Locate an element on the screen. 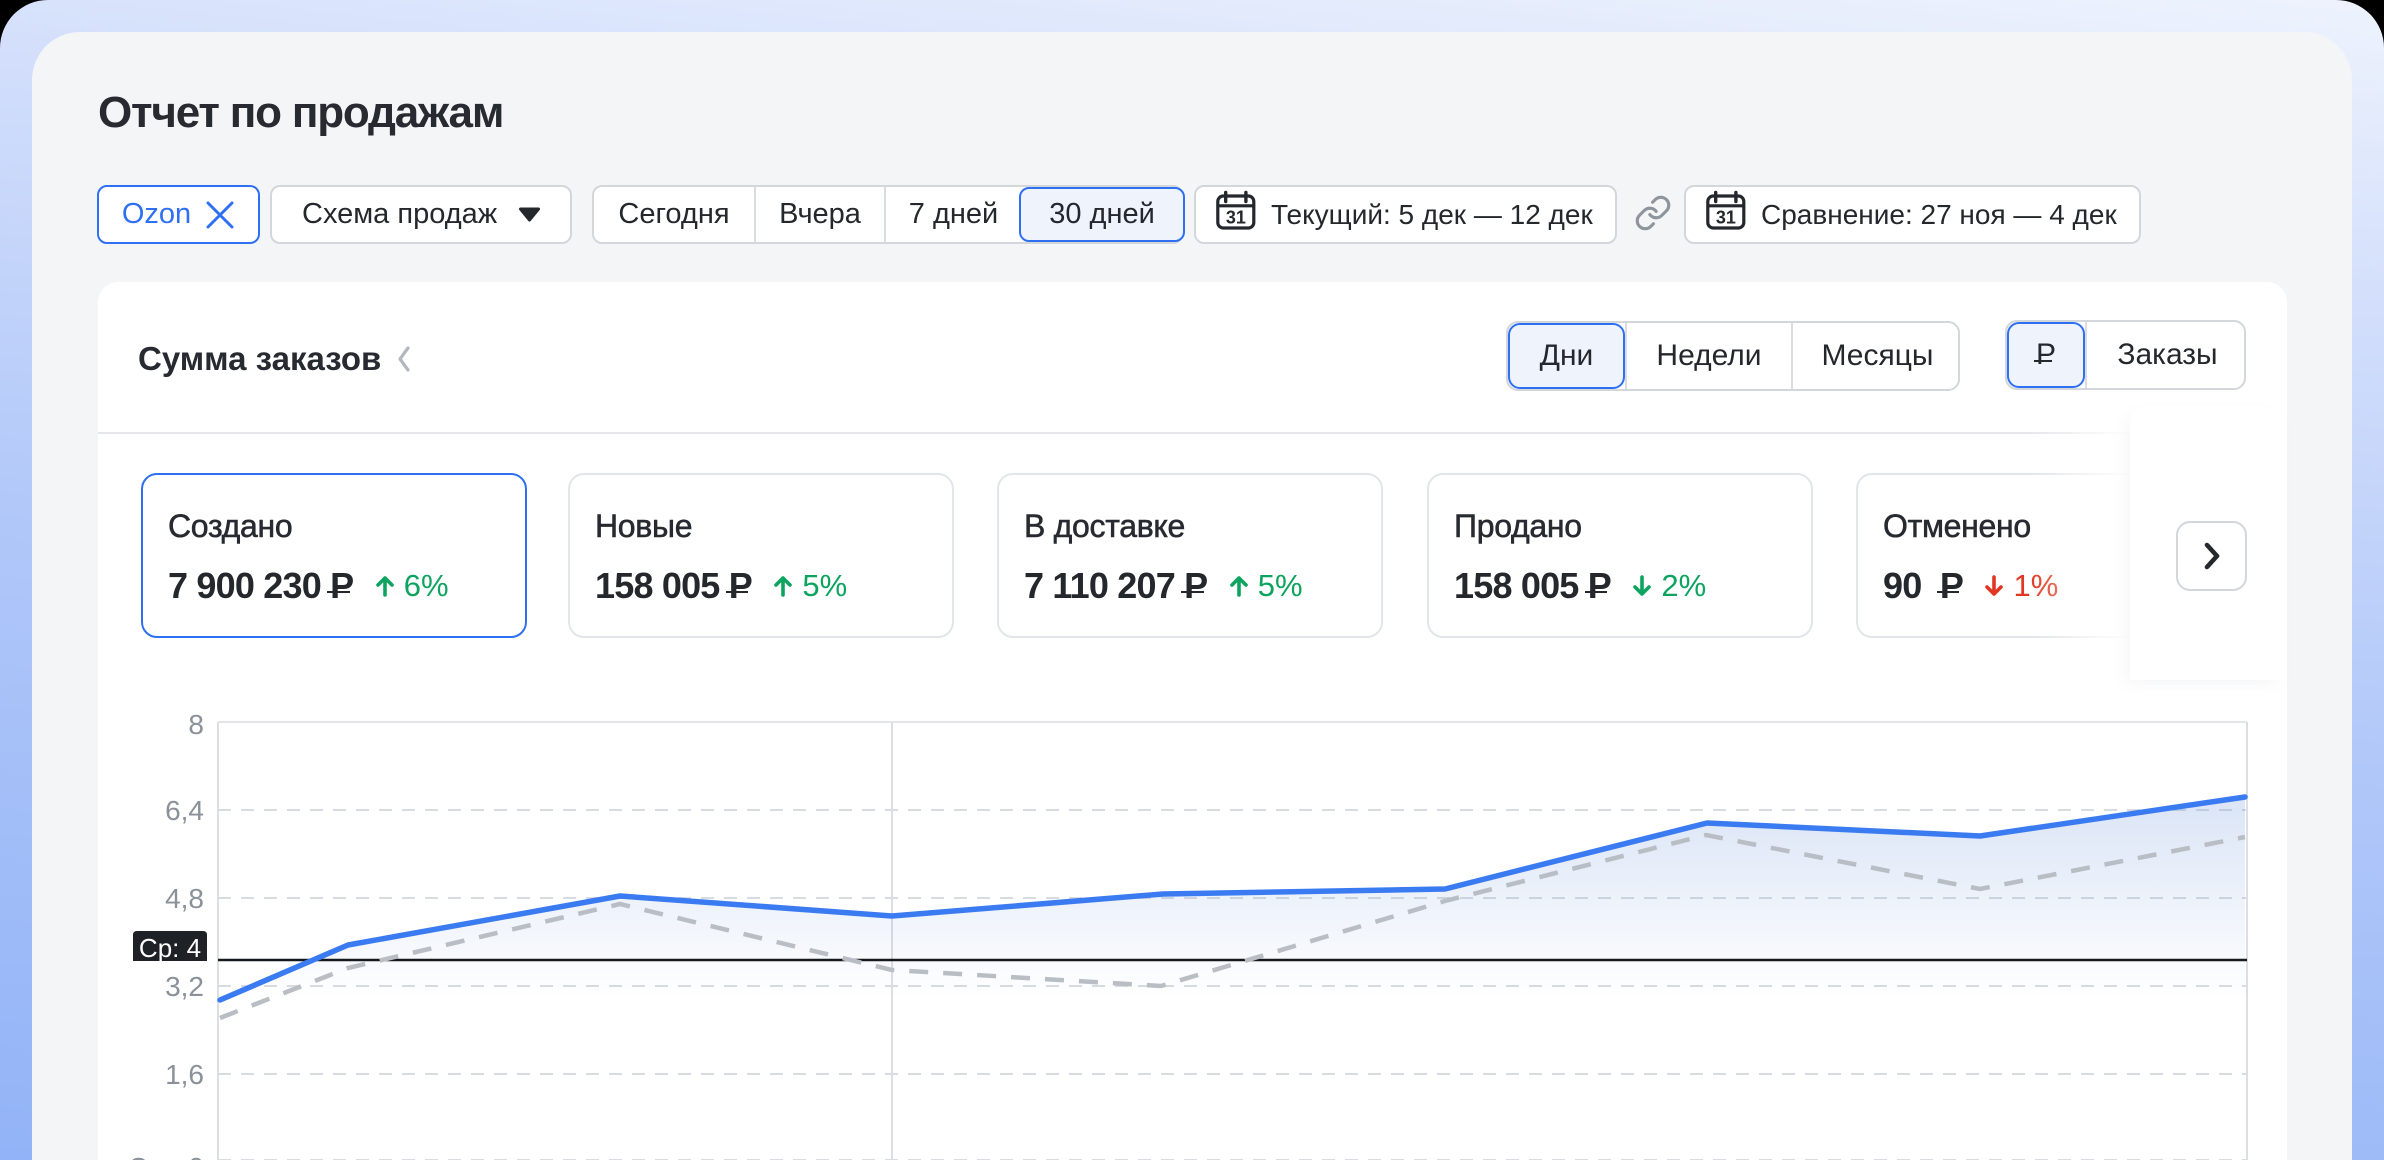  svg-text: Ср: 4 is located at coordinates (170, 948).